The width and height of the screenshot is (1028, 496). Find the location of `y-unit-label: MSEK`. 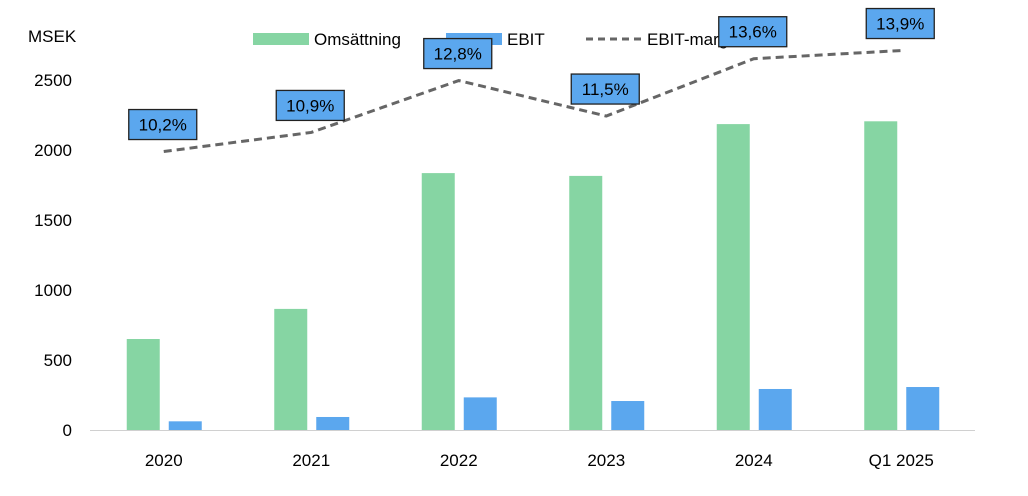

y-unit-label: MSEK is located at coordinates (52, 36).